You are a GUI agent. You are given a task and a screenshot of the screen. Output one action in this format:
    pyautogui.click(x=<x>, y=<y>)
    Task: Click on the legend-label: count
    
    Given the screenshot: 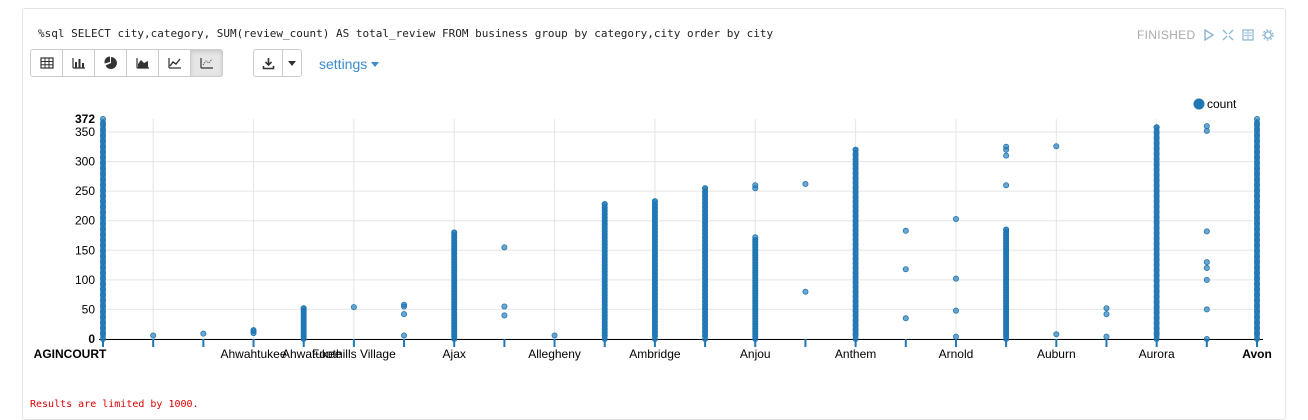 What is the action you would take?
    pyautogui.click(x=1222, y=104)
    